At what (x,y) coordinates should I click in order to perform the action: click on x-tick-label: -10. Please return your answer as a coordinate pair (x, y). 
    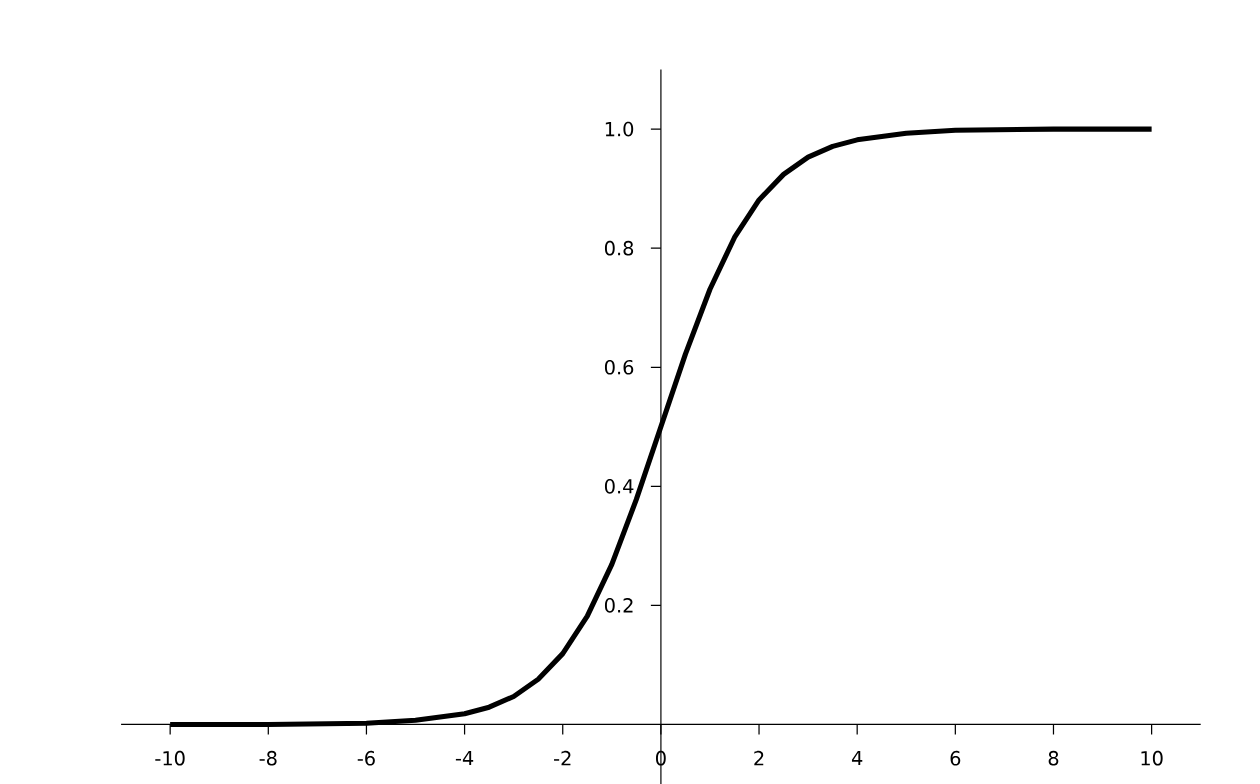
    Looking at the image, I should click on (170, 758).